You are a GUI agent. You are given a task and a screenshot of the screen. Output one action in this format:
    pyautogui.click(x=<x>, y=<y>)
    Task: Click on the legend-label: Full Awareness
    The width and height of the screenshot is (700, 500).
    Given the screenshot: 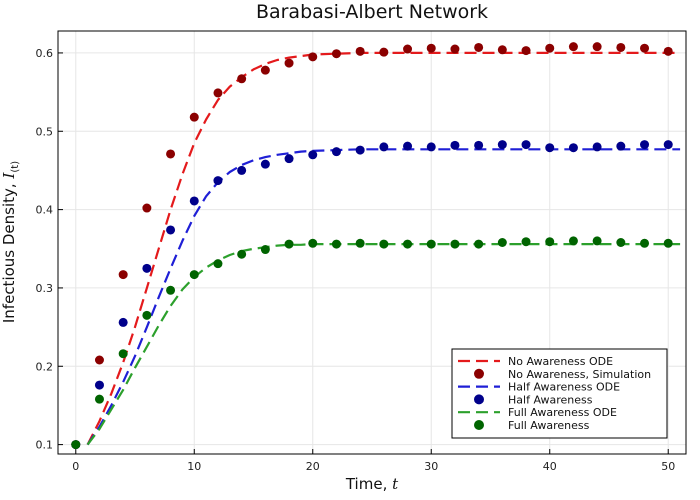 What is the action you would take?
    pyautogui.click(x=549, y=425)
    